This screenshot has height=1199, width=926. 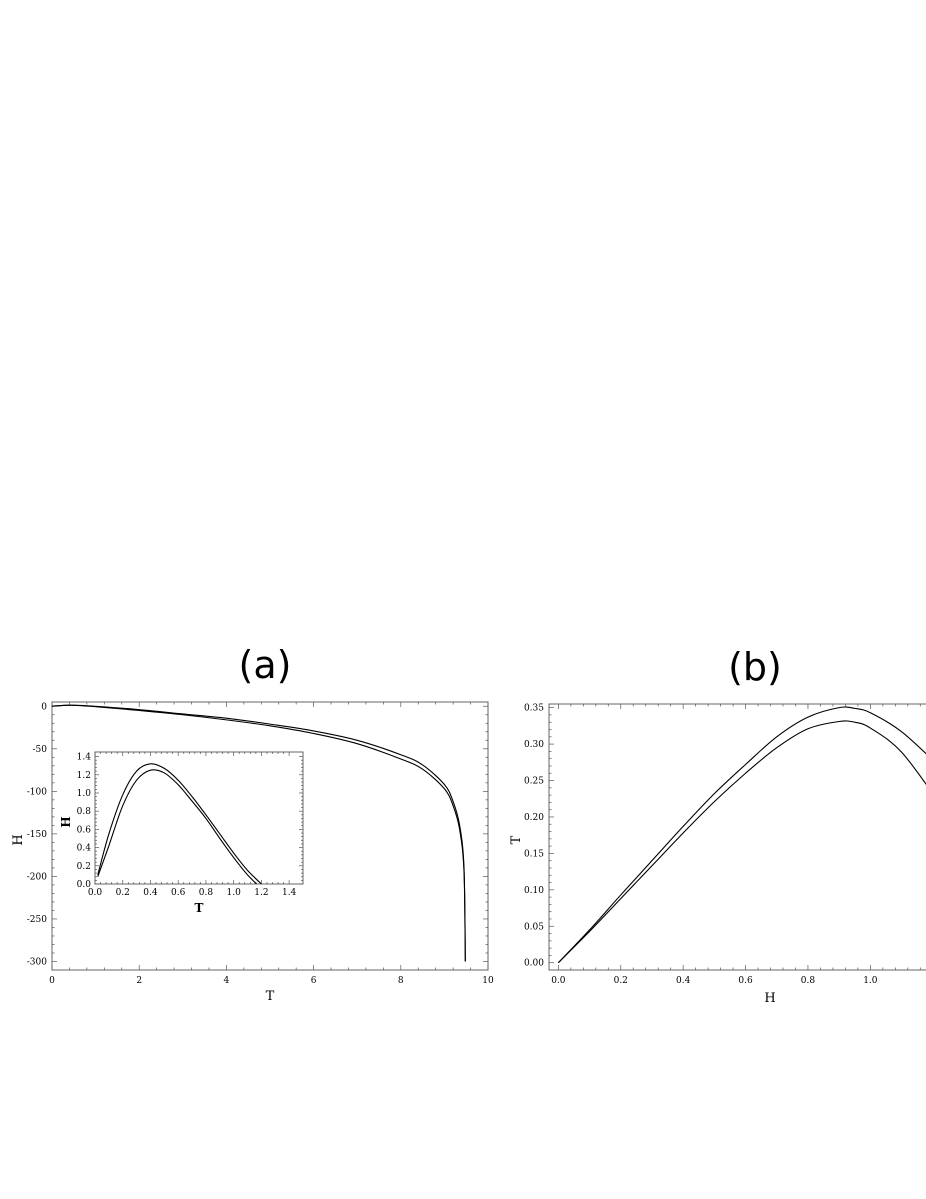 I want to click on inset-y-tick-label: 0.8, so click(x=84, y=812).